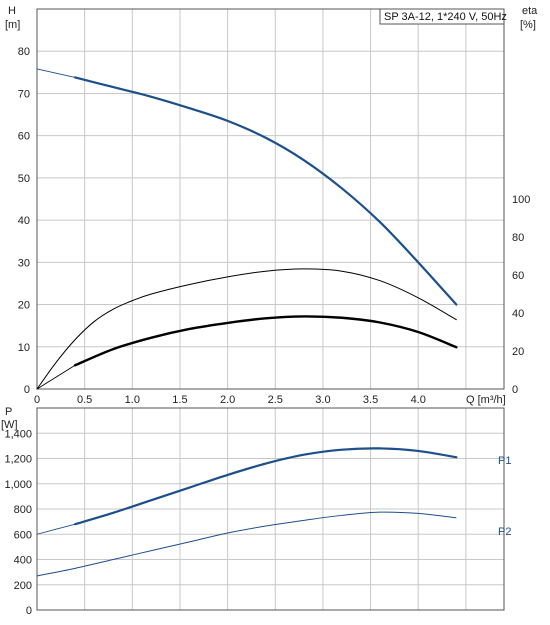 This screenshot has height=625, width=550. I want to click on power-curve-p1, so click(266, 486).